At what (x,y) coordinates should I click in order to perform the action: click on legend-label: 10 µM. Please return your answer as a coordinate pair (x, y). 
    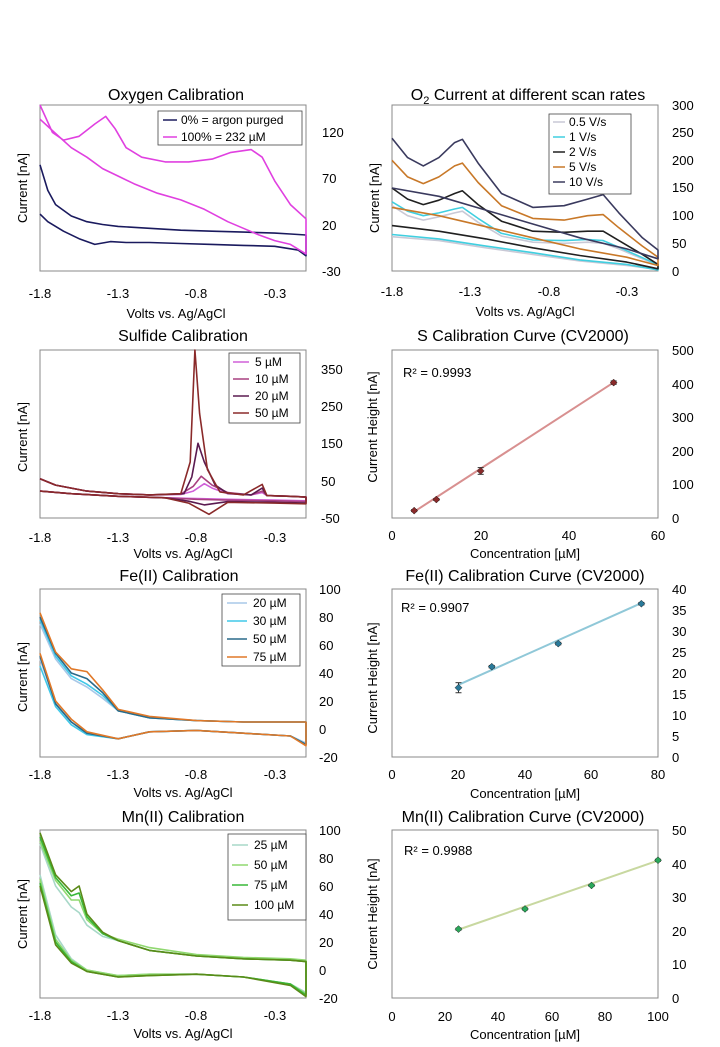
    Looking at the image, I should click on (272, 379).